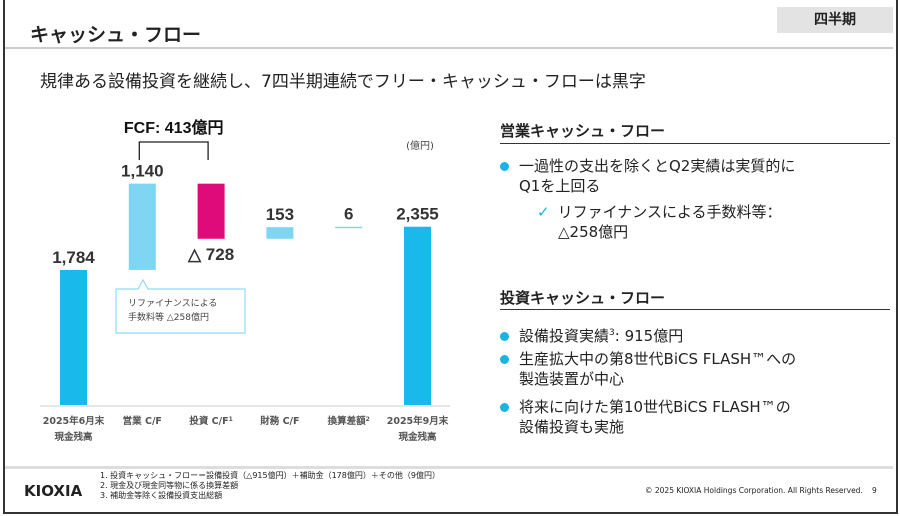 The width and height of the screenshot is (900, 516). What do you see at coordinates (648, 369) in the screenshot?
I see `investing-bullet: 生産拡大中の第8世代BiCS FLASH™への 製造装置が中心` at bounding box center [648, 369].